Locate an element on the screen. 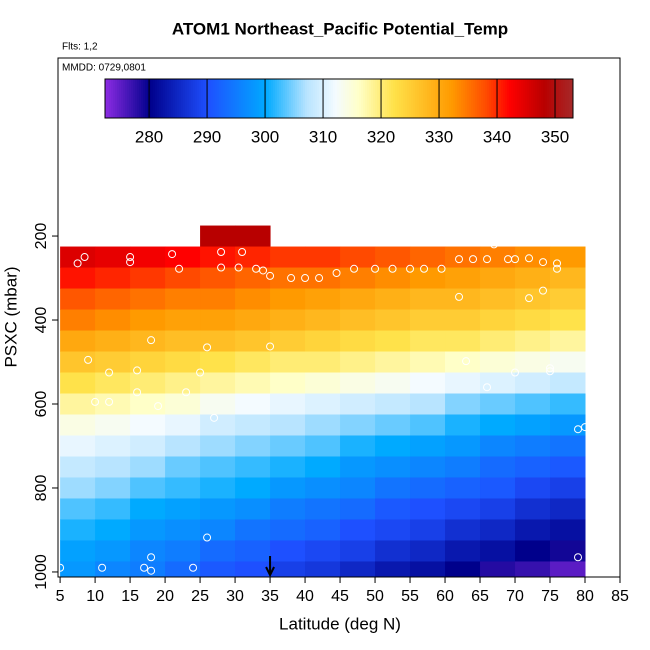  flights-label: Flts: 1,2 is located at coordinates (80, 47).